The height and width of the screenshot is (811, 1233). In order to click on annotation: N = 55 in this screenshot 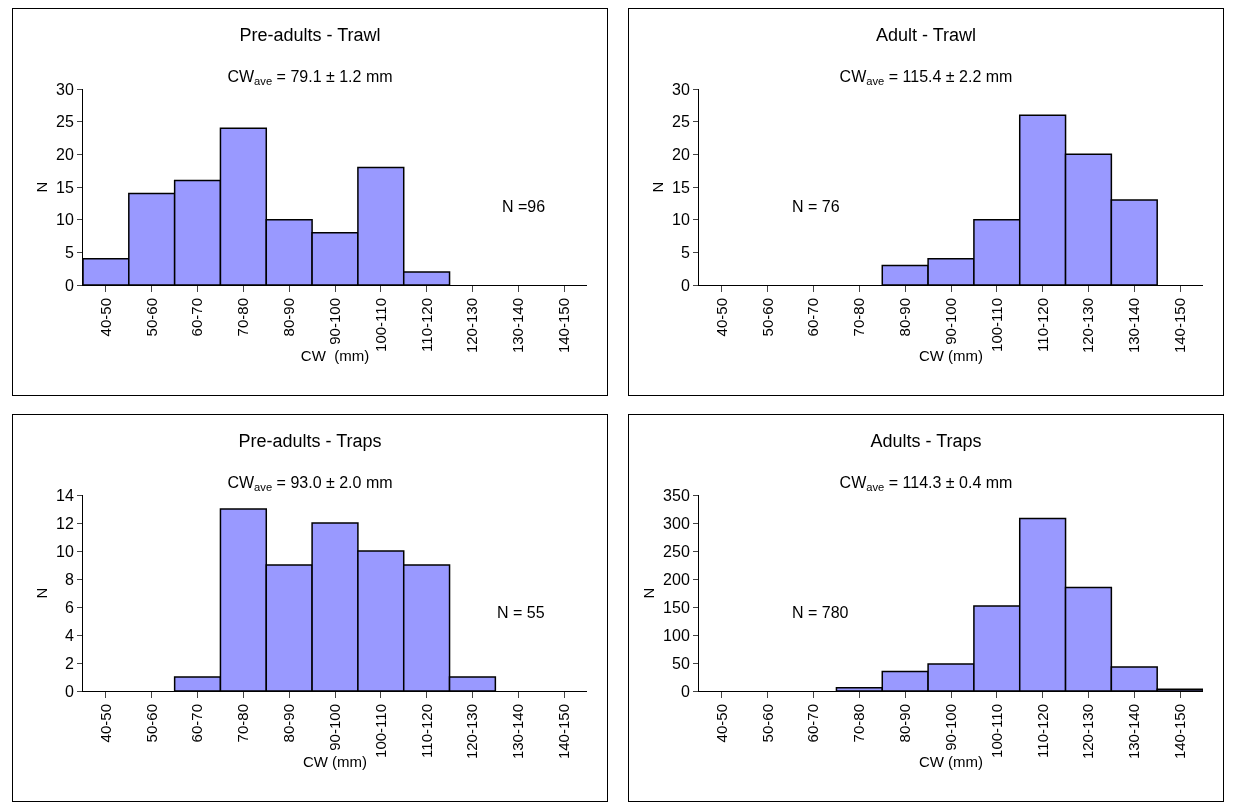, I will do `click(521, 612)`.